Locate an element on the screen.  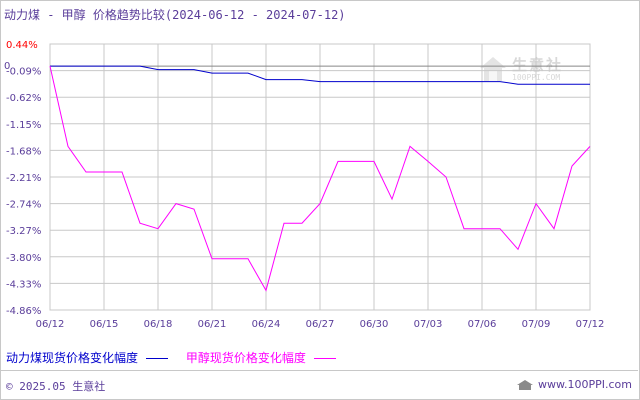
x-tick-label: 07/09 is located at coordinates (536, 324).